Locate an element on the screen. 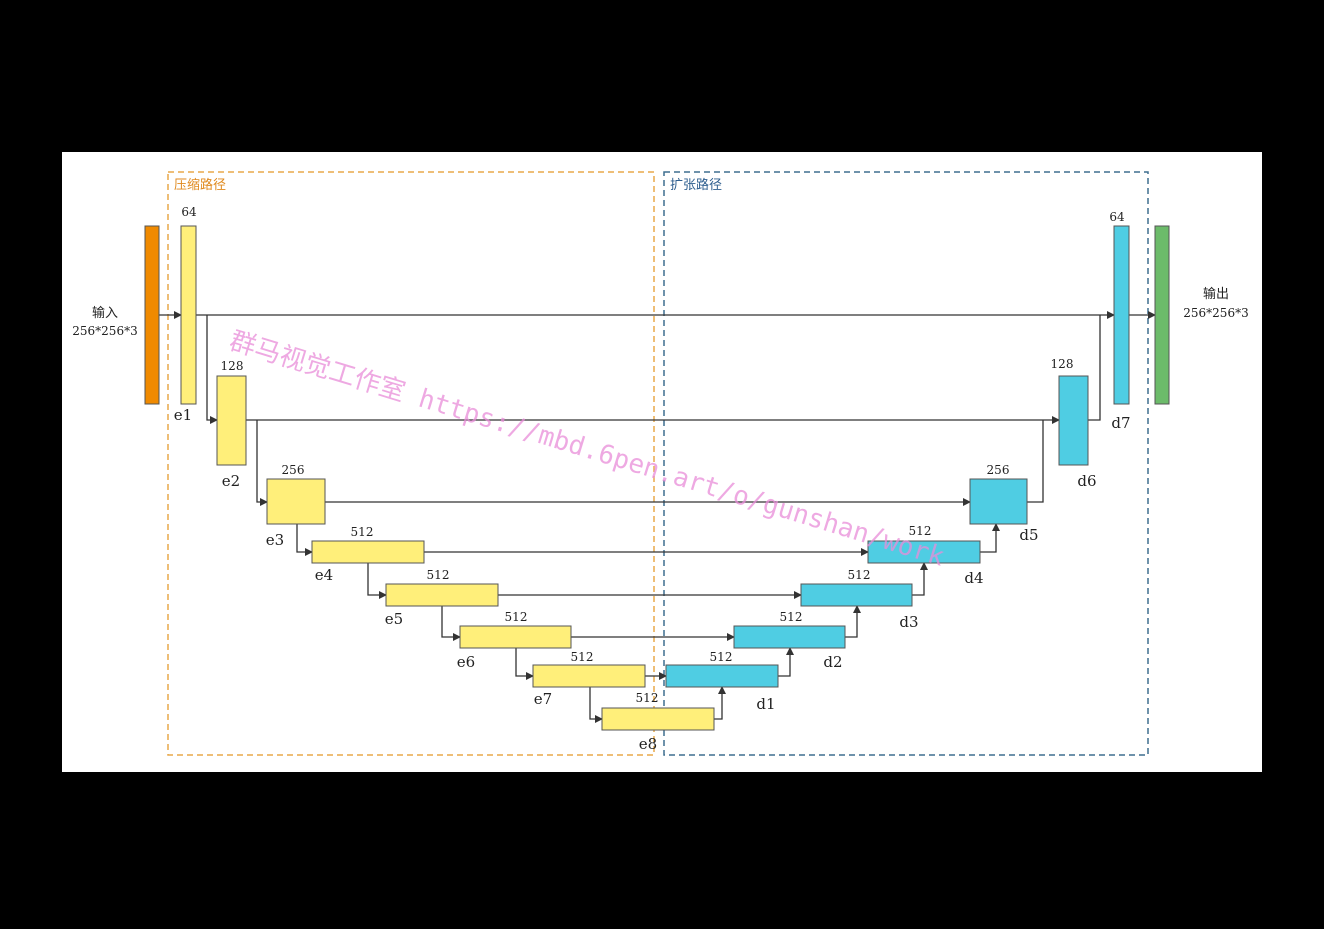 This screenshot has width=1324, height=929. d6-channels: 128 is located at coordinates (1062, 364).